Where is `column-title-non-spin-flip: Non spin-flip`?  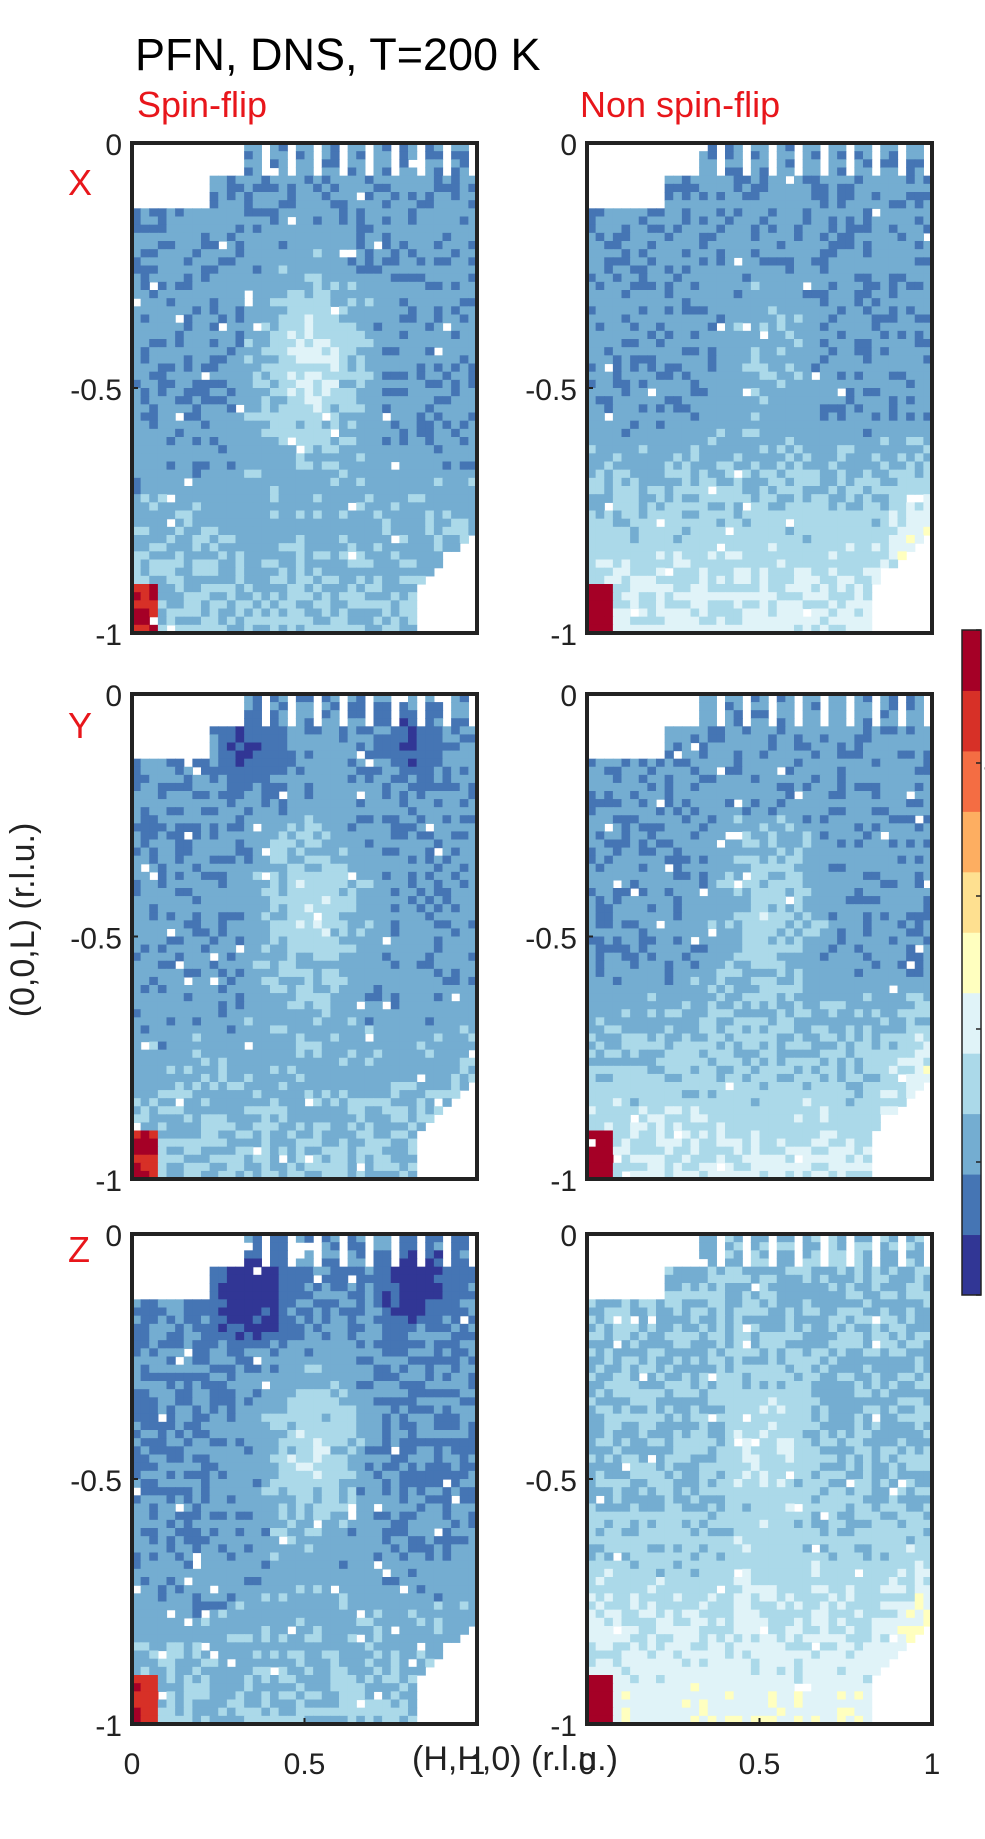 column-title-non-spin-flip: Non spin-flip is located at coordinates (680, 104).